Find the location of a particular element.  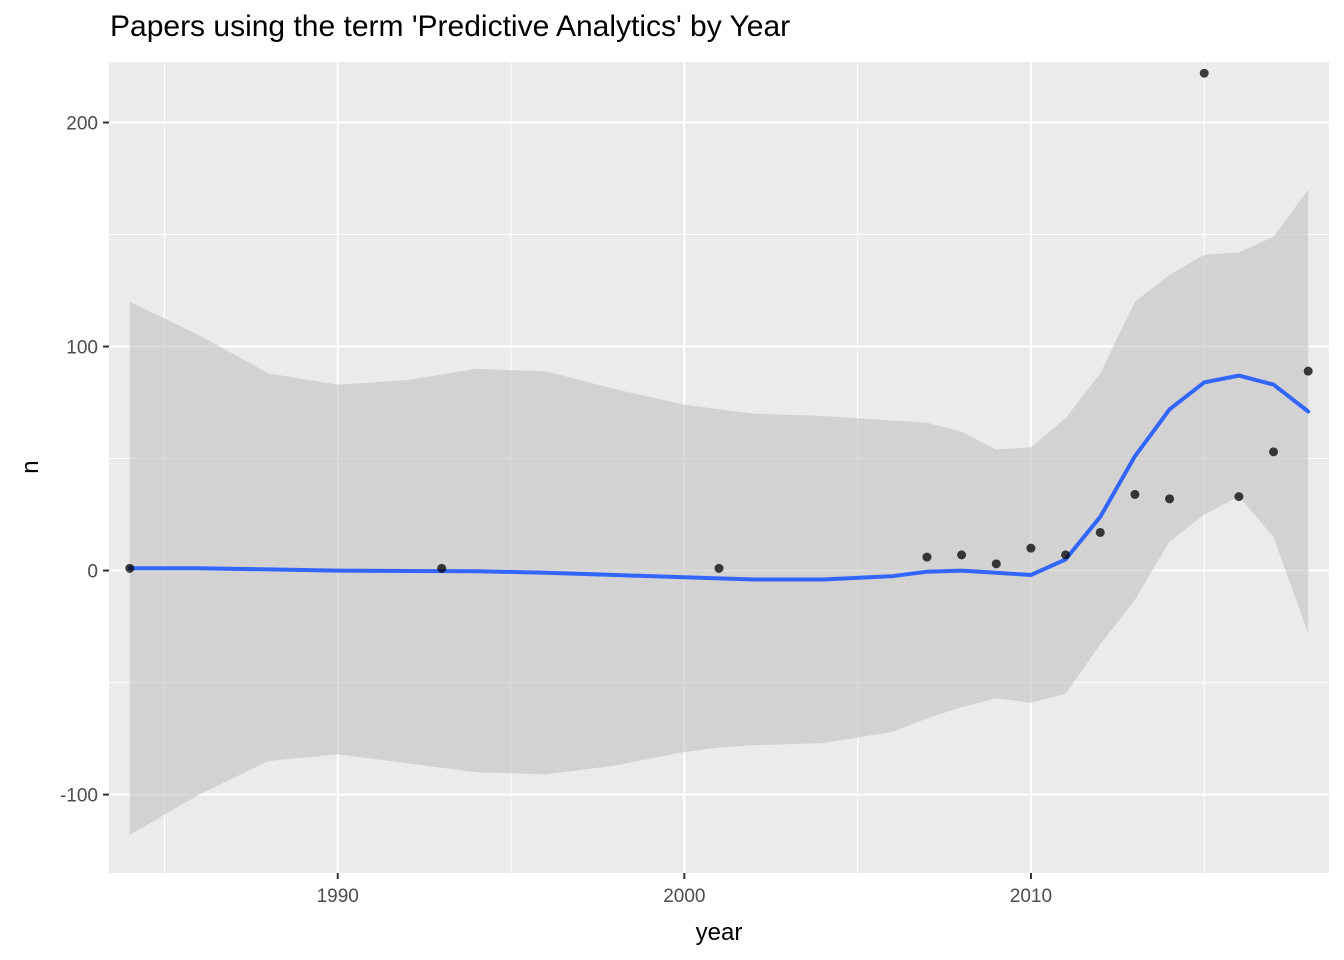

data-point-2009 is located at coordinates (996, 564).